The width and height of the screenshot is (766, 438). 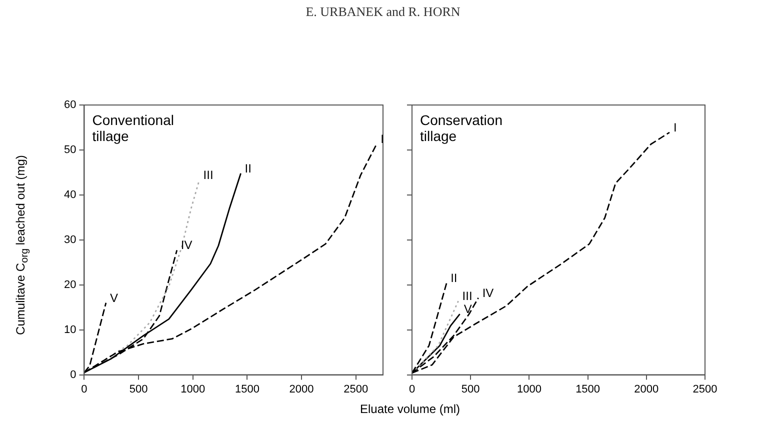 I want to click on y-tick-label: 30, so click(x=70, y=240).